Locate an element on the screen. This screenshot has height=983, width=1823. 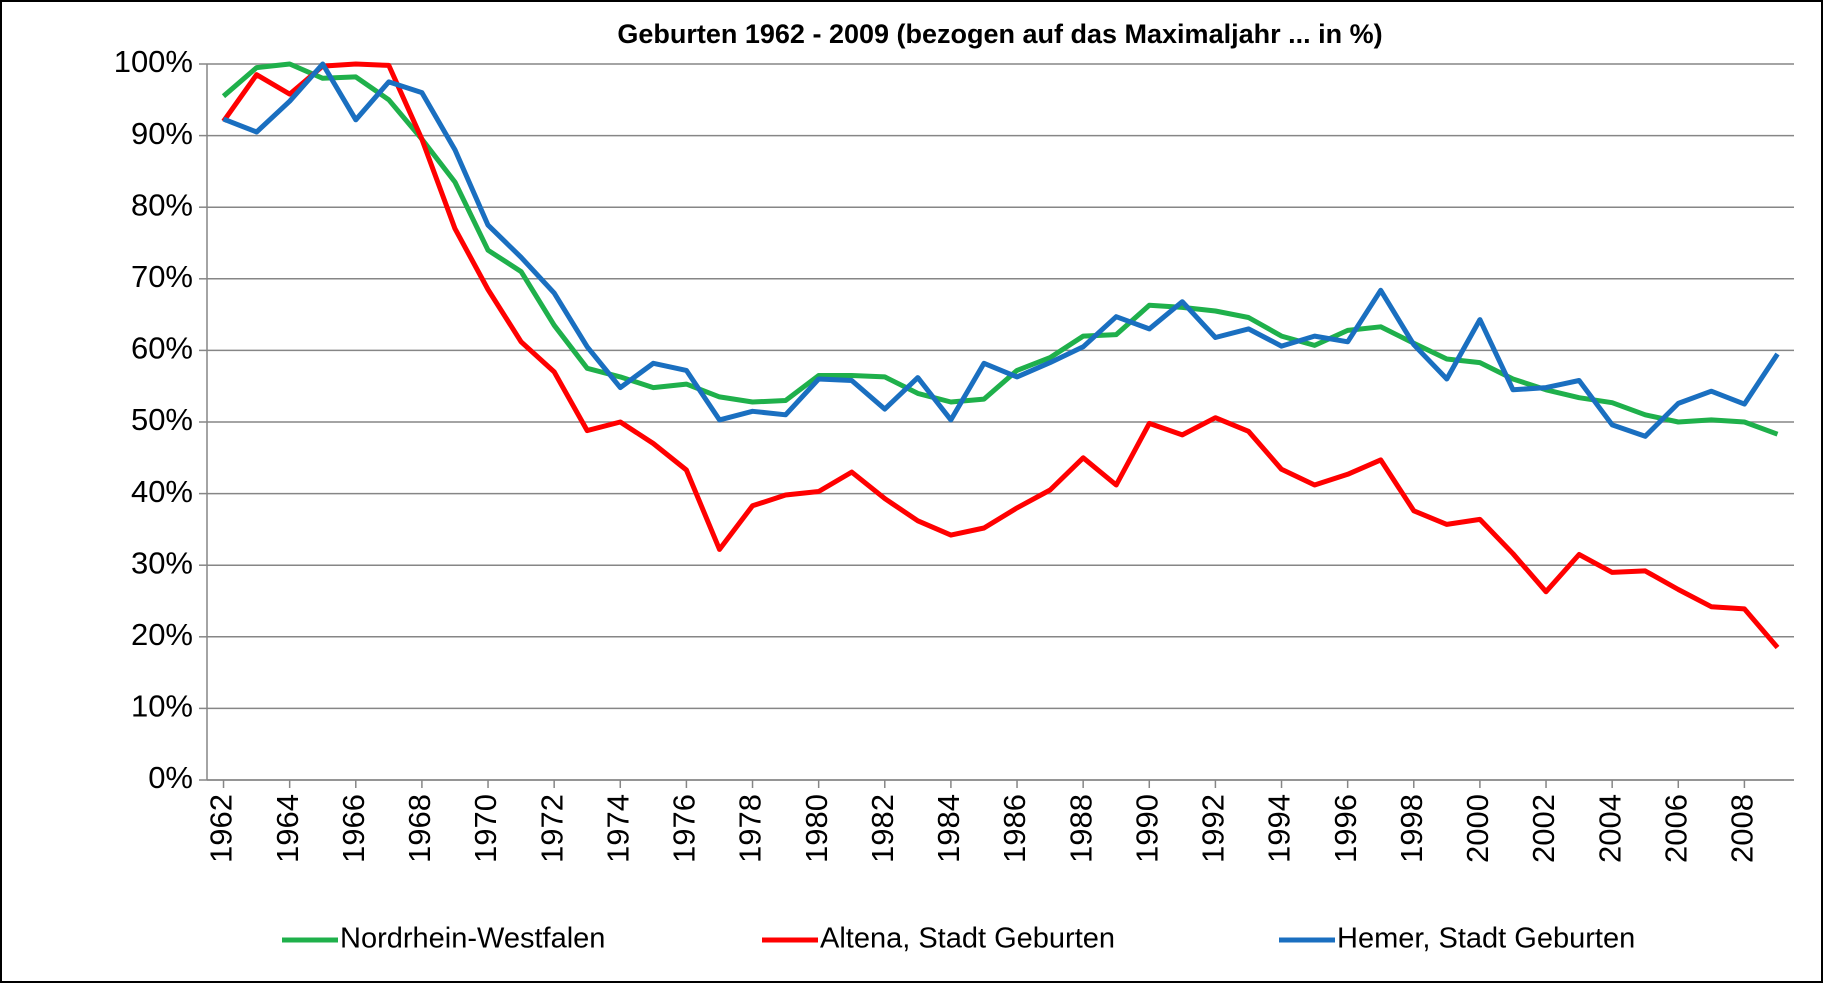
x-tick-label: 1976 is located at coordinates (684, 828).